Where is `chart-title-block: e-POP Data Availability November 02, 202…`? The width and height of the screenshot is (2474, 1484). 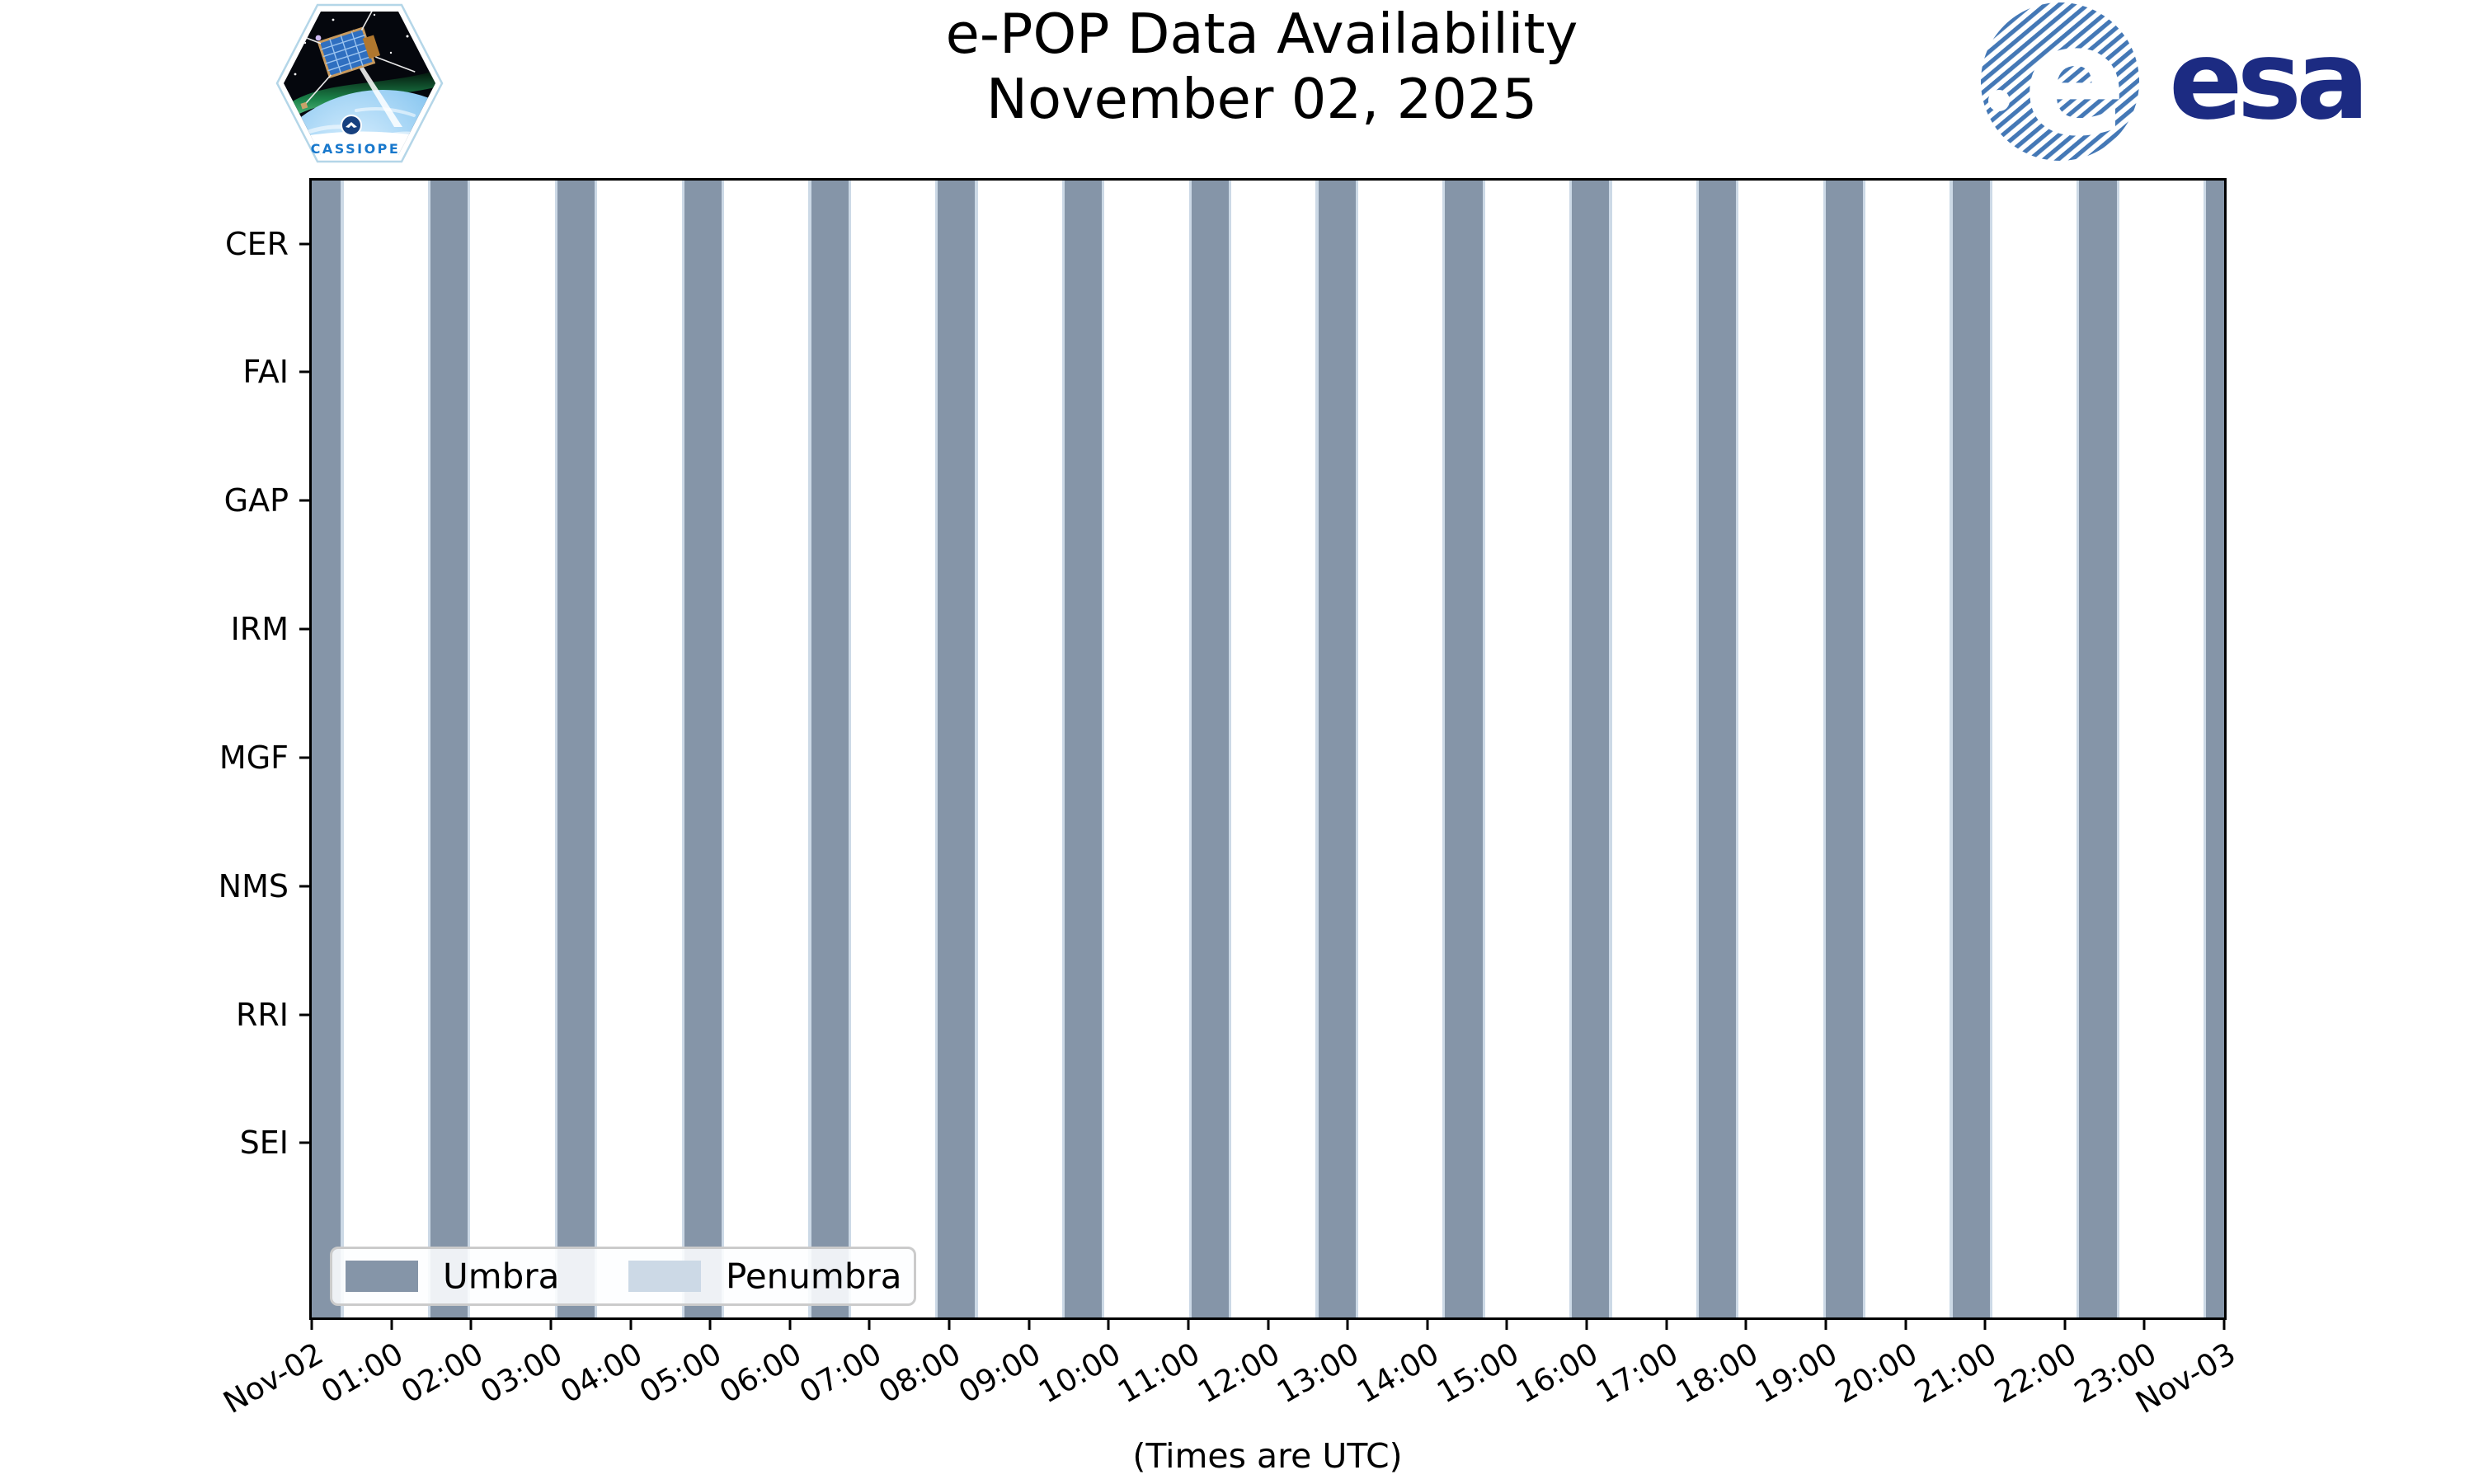 chart-title-block: e-POP Data Availability November 02, 202… is located at coordinates (1262, 67).